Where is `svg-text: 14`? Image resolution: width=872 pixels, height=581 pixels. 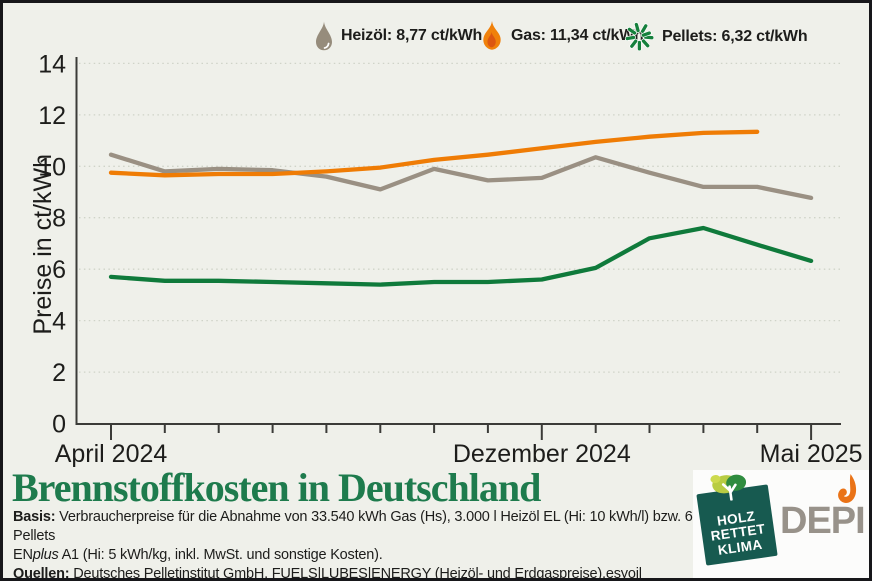
svg-text: 14 is located at coordinates (52, 64).